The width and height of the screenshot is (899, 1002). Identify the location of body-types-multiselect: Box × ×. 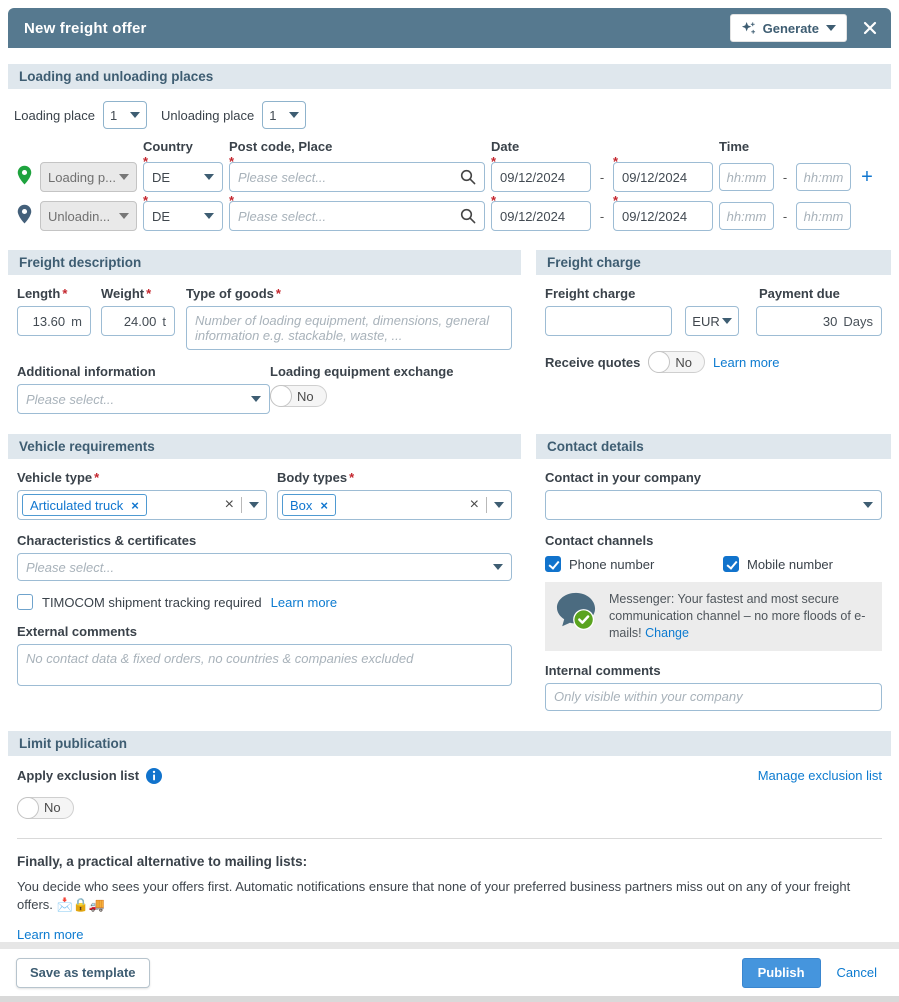
(394, 505).